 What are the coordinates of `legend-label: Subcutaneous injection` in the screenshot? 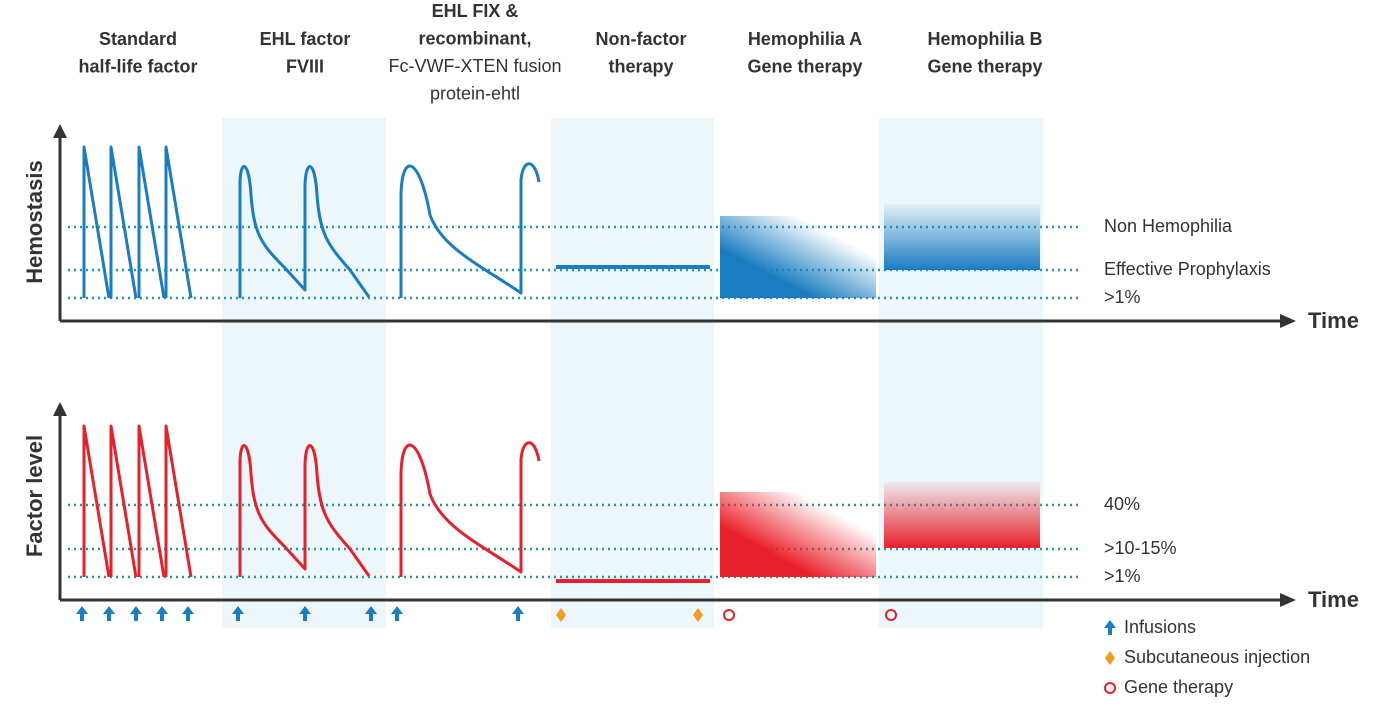 It's located at (1217, 657).